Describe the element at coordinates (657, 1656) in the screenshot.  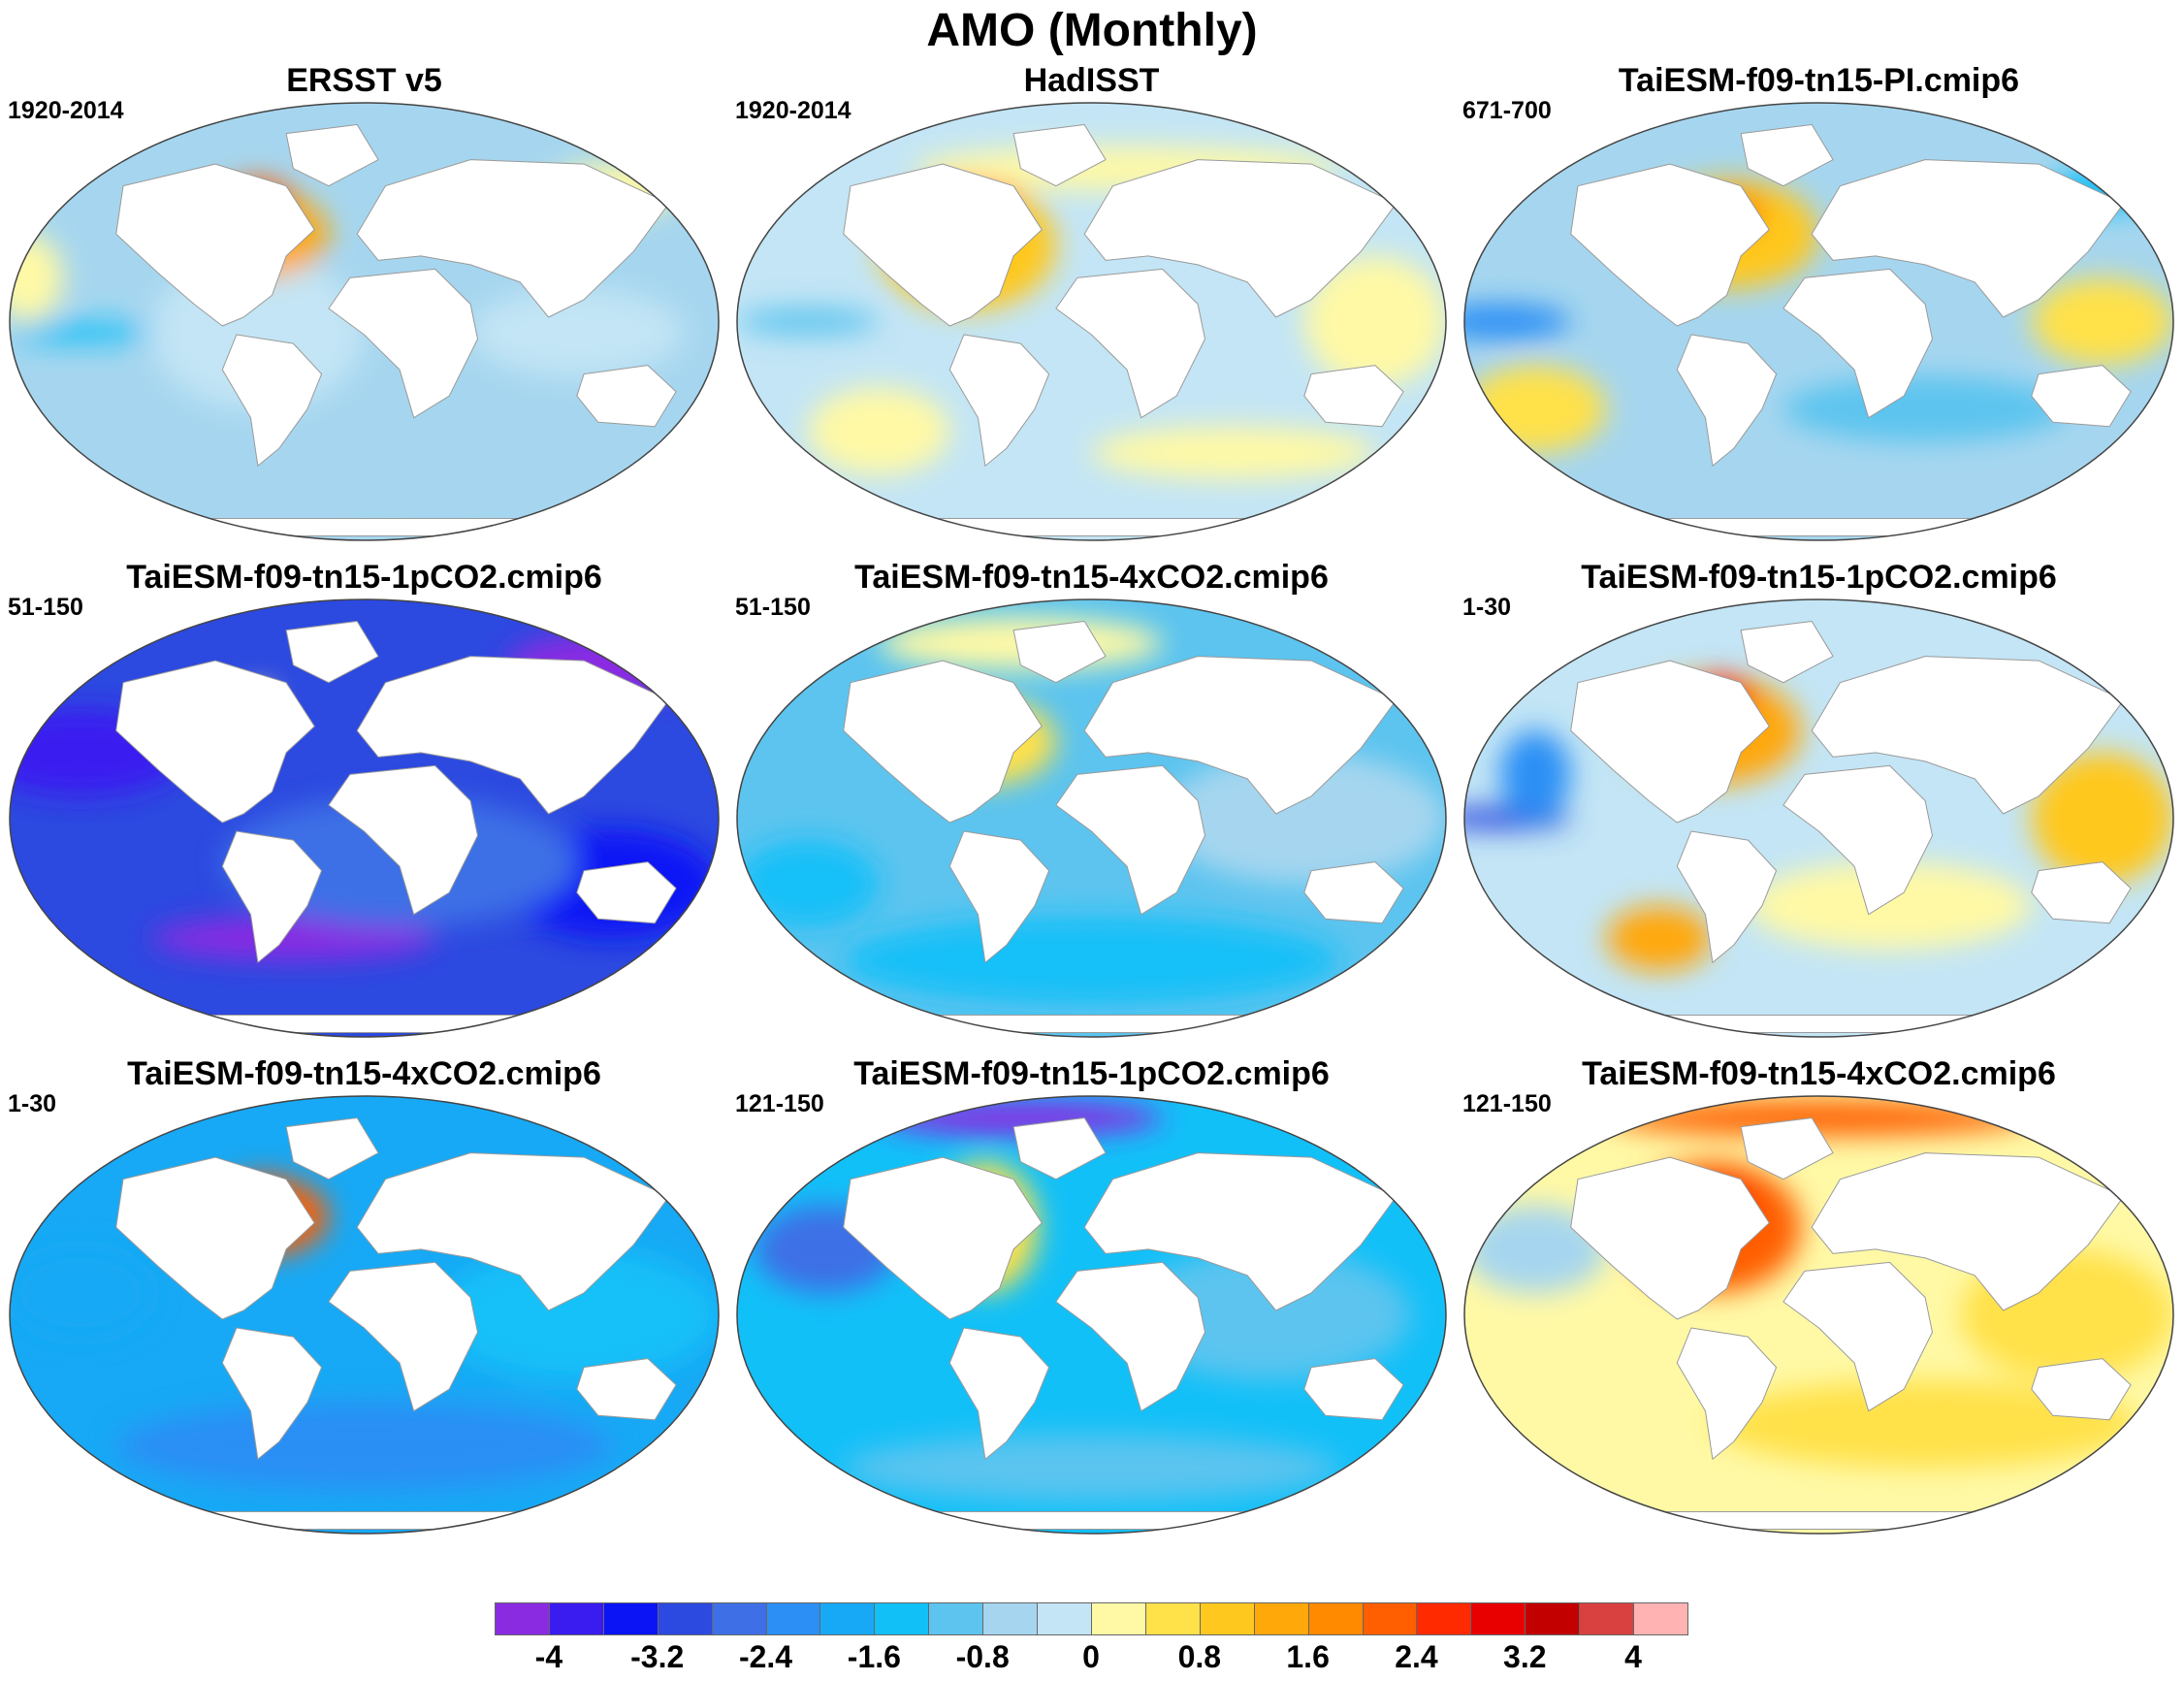
I see `colorbar-tick-label: -3.2` at that location.